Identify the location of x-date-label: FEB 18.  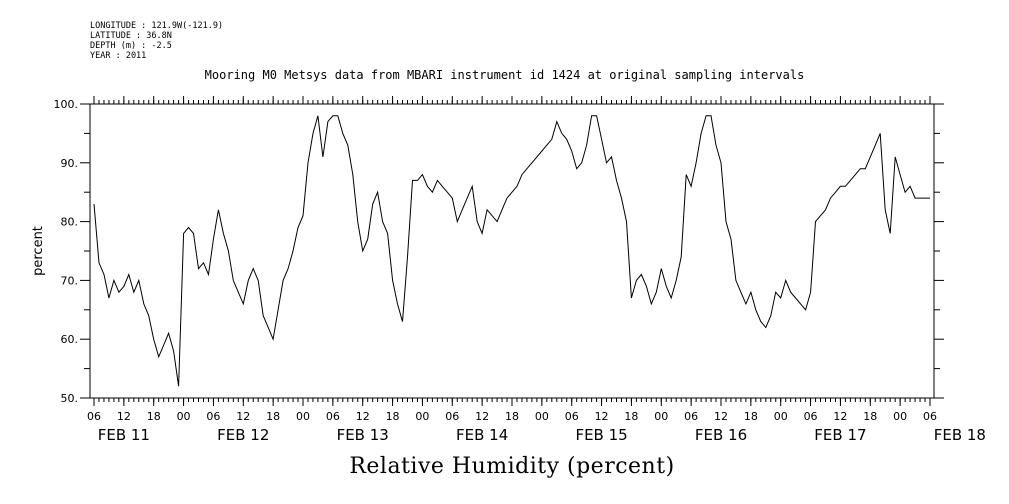
(960, 435).